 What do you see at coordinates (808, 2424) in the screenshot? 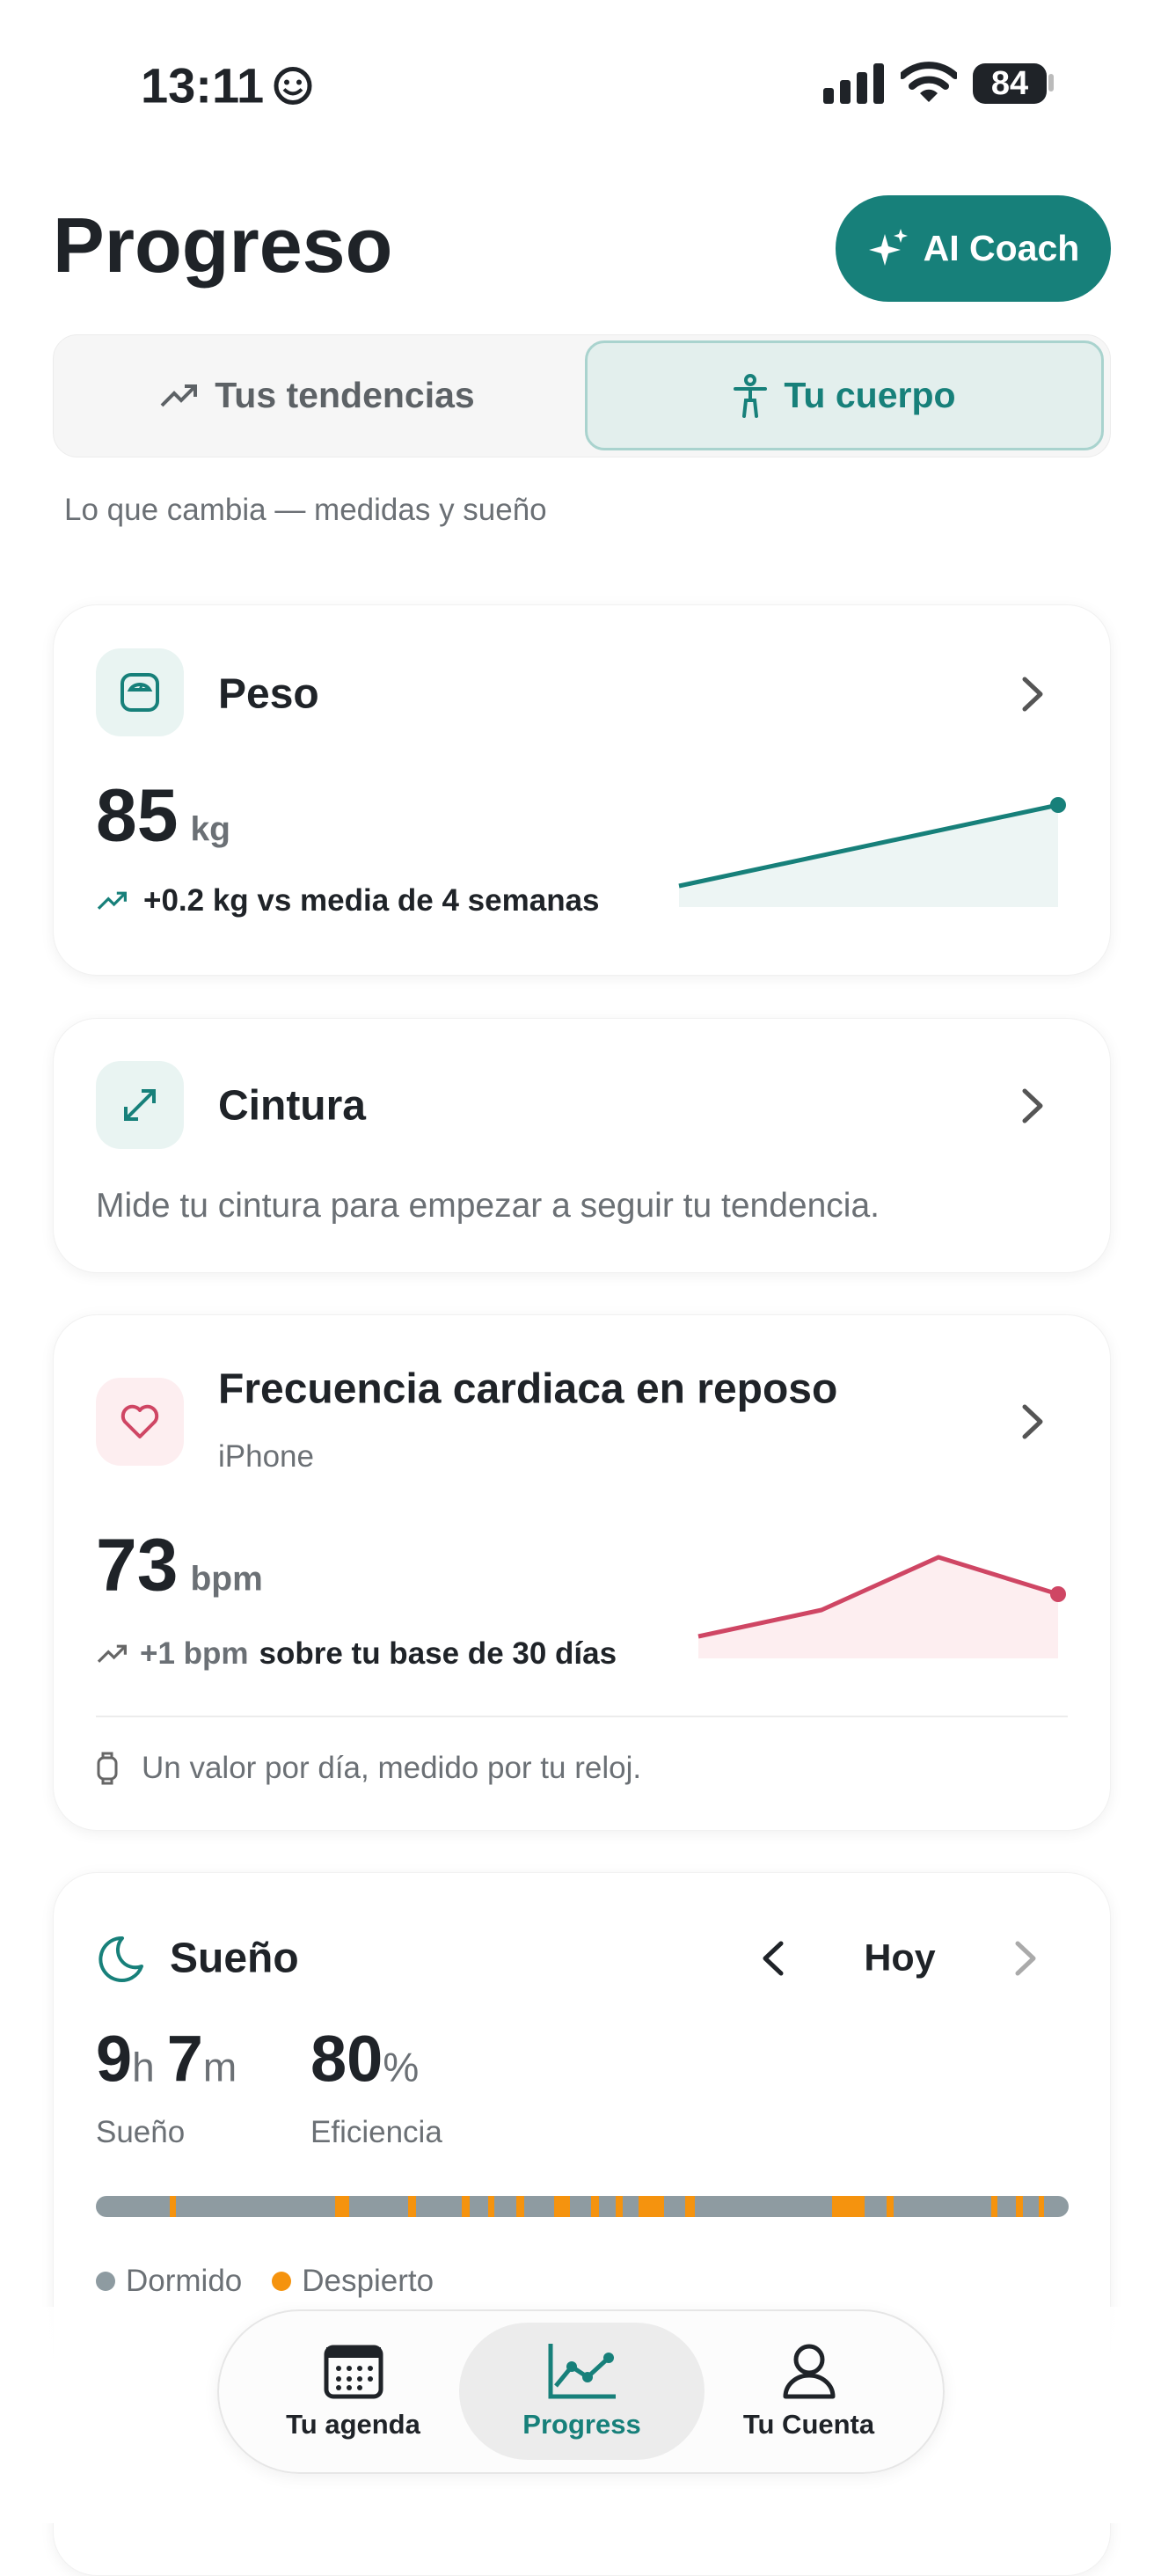
I see `nav-label: Tu Cuenta` at bounding box center [808, 2424].